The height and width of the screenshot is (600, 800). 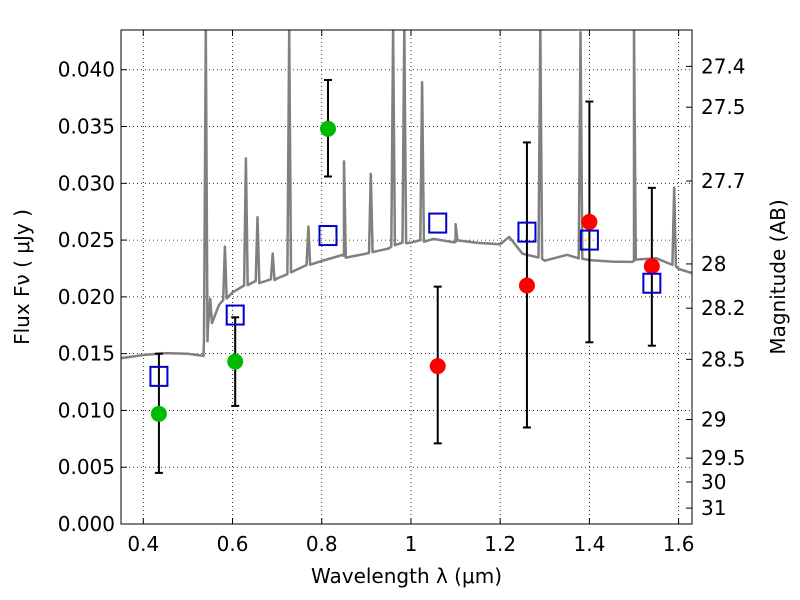 I want to click on magnitude-tick-label: 29.5, so click(x=723, y=458).